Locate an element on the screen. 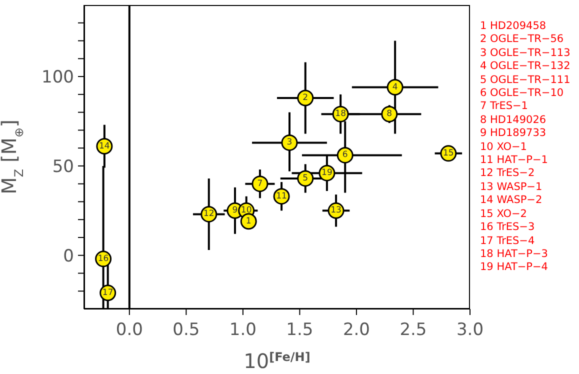 The height and width of the screenshot is (374, 579). text: 7 TrES−1 is located at coordinates (504, 107).